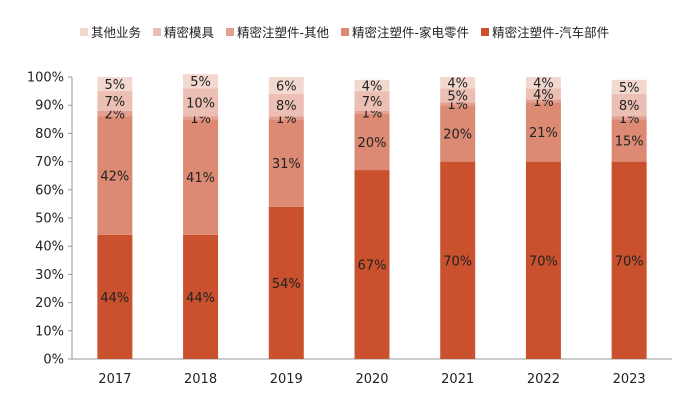  Describe the element at coordinates (45, 78) in the screenshot. I see `y-tick-label: 100%` at that location.